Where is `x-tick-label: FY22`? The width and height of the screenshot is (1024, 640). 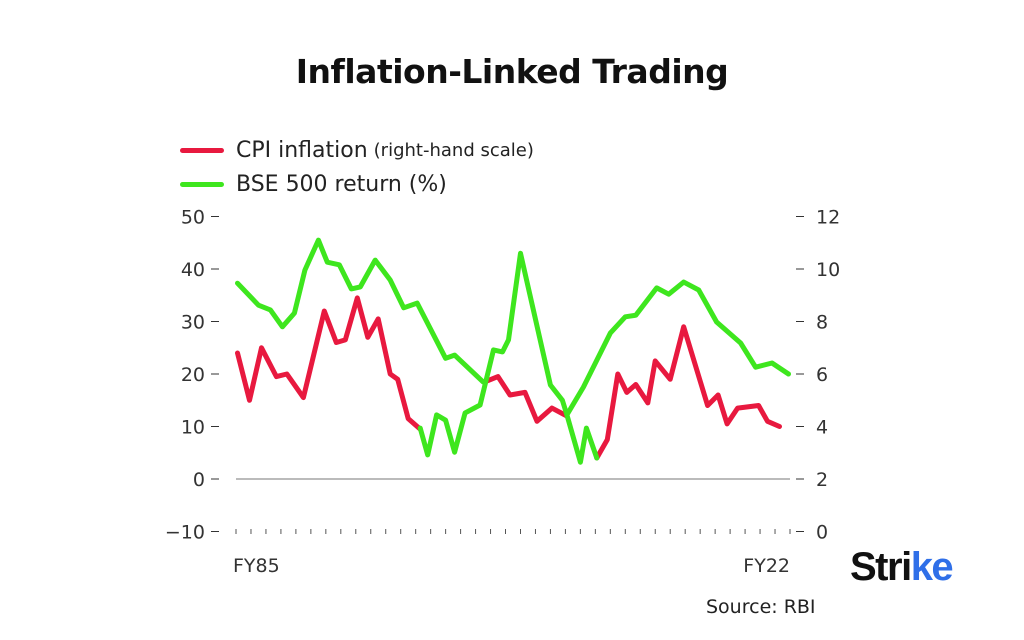
x-tick-label: FY22 is located at coordinates (766, 566).